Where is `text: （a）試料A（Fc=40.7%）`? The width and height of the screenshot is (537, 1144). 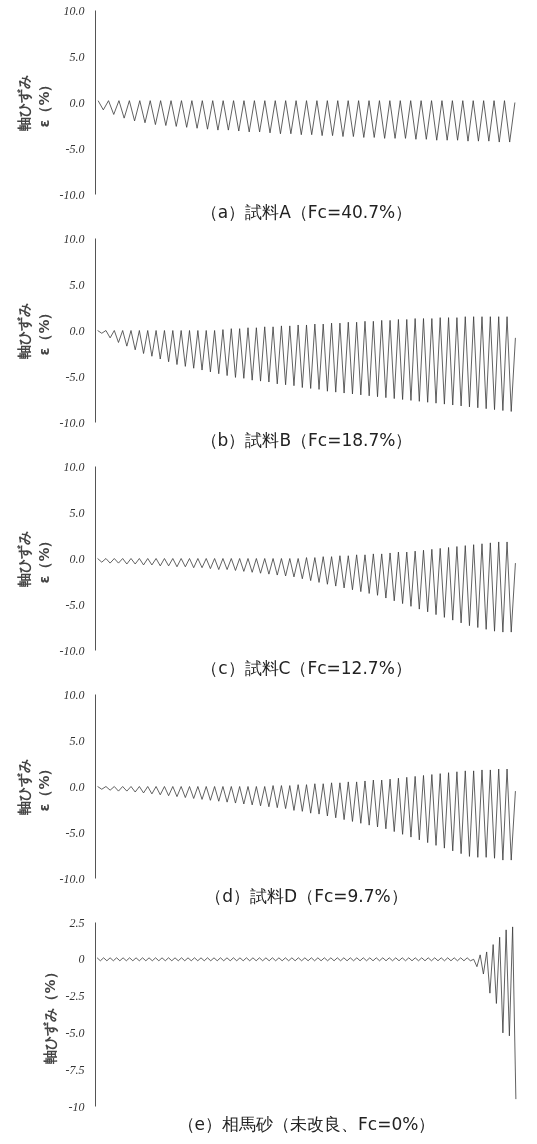 text: （a）試料A（Fc=40.7%） is located at coordinates (306, 211).